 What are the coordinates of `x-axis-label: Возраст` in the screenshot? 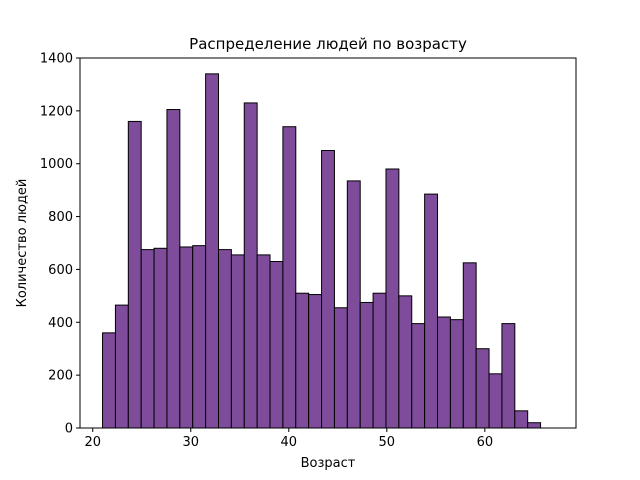 It's located at (328, 463).